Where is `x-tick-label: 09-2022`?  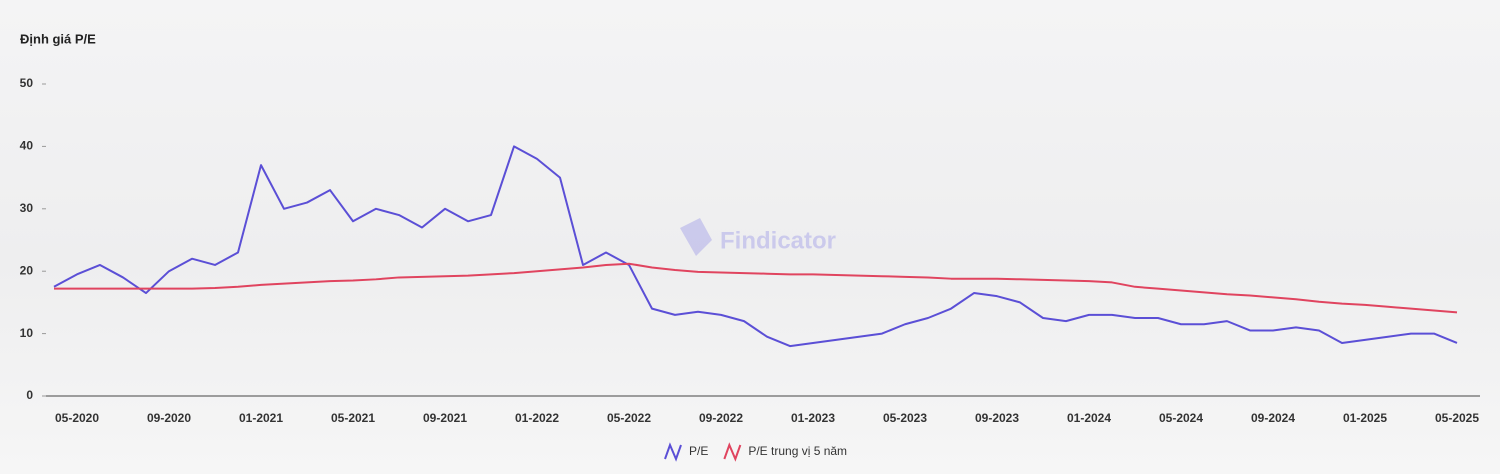 x-tick-label: 09-2022 is located at coordinates (721, 418).